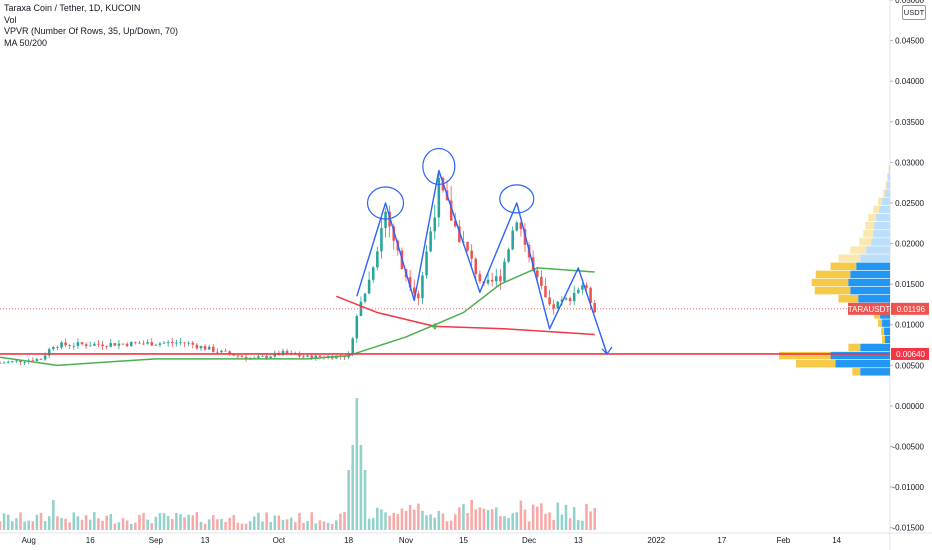 The height and width of the screenshot is (550, 932). Describe the element at coordinates (911, 309) in the screenshot. I see `last-price-tag-label: 0.01196` at that location.